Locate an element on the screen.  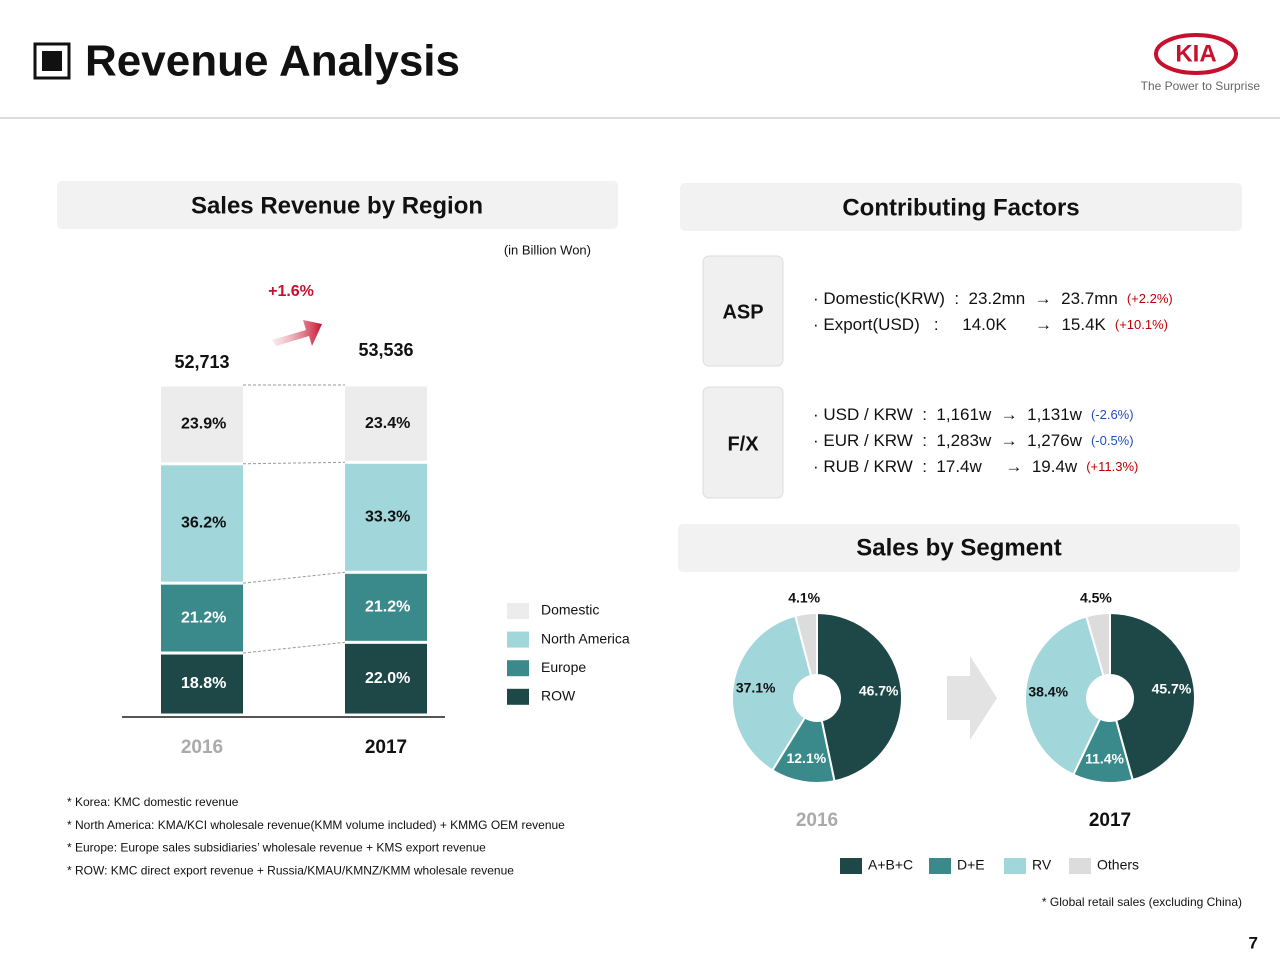
category-label: 2016 is located at coordinates (202, 747).